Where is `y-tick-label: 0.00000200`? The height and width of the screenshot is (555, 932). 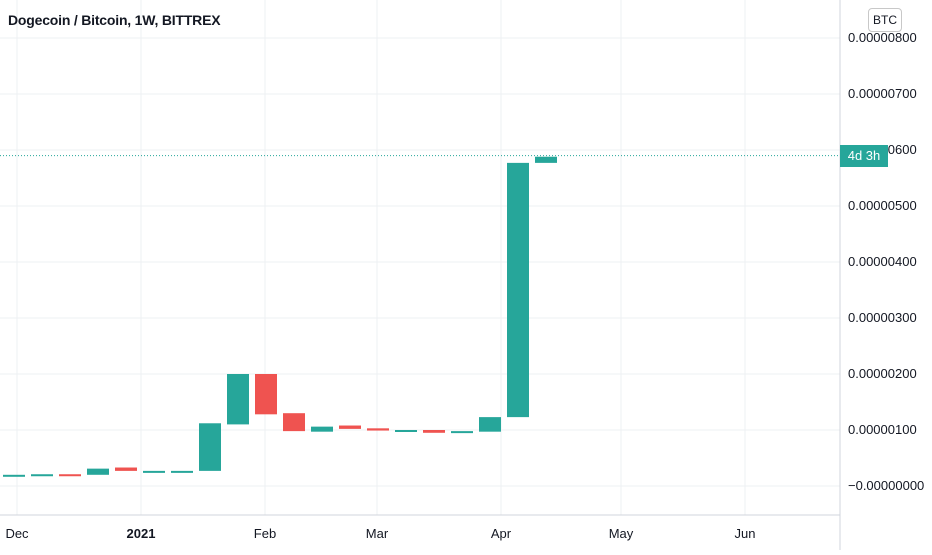
y-tick-label: 0.00000200 is located at coordinates (882, 373).